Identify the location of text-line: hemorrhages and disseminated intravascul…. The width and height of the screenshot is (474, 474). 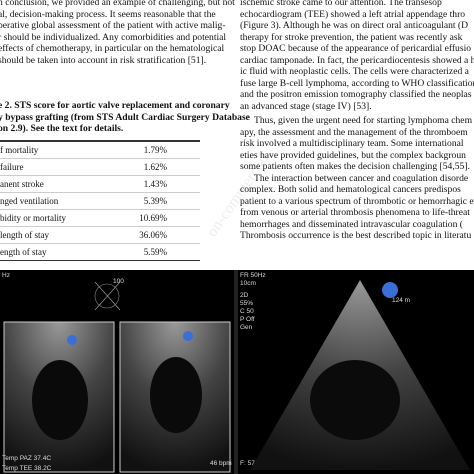
(351, 224).